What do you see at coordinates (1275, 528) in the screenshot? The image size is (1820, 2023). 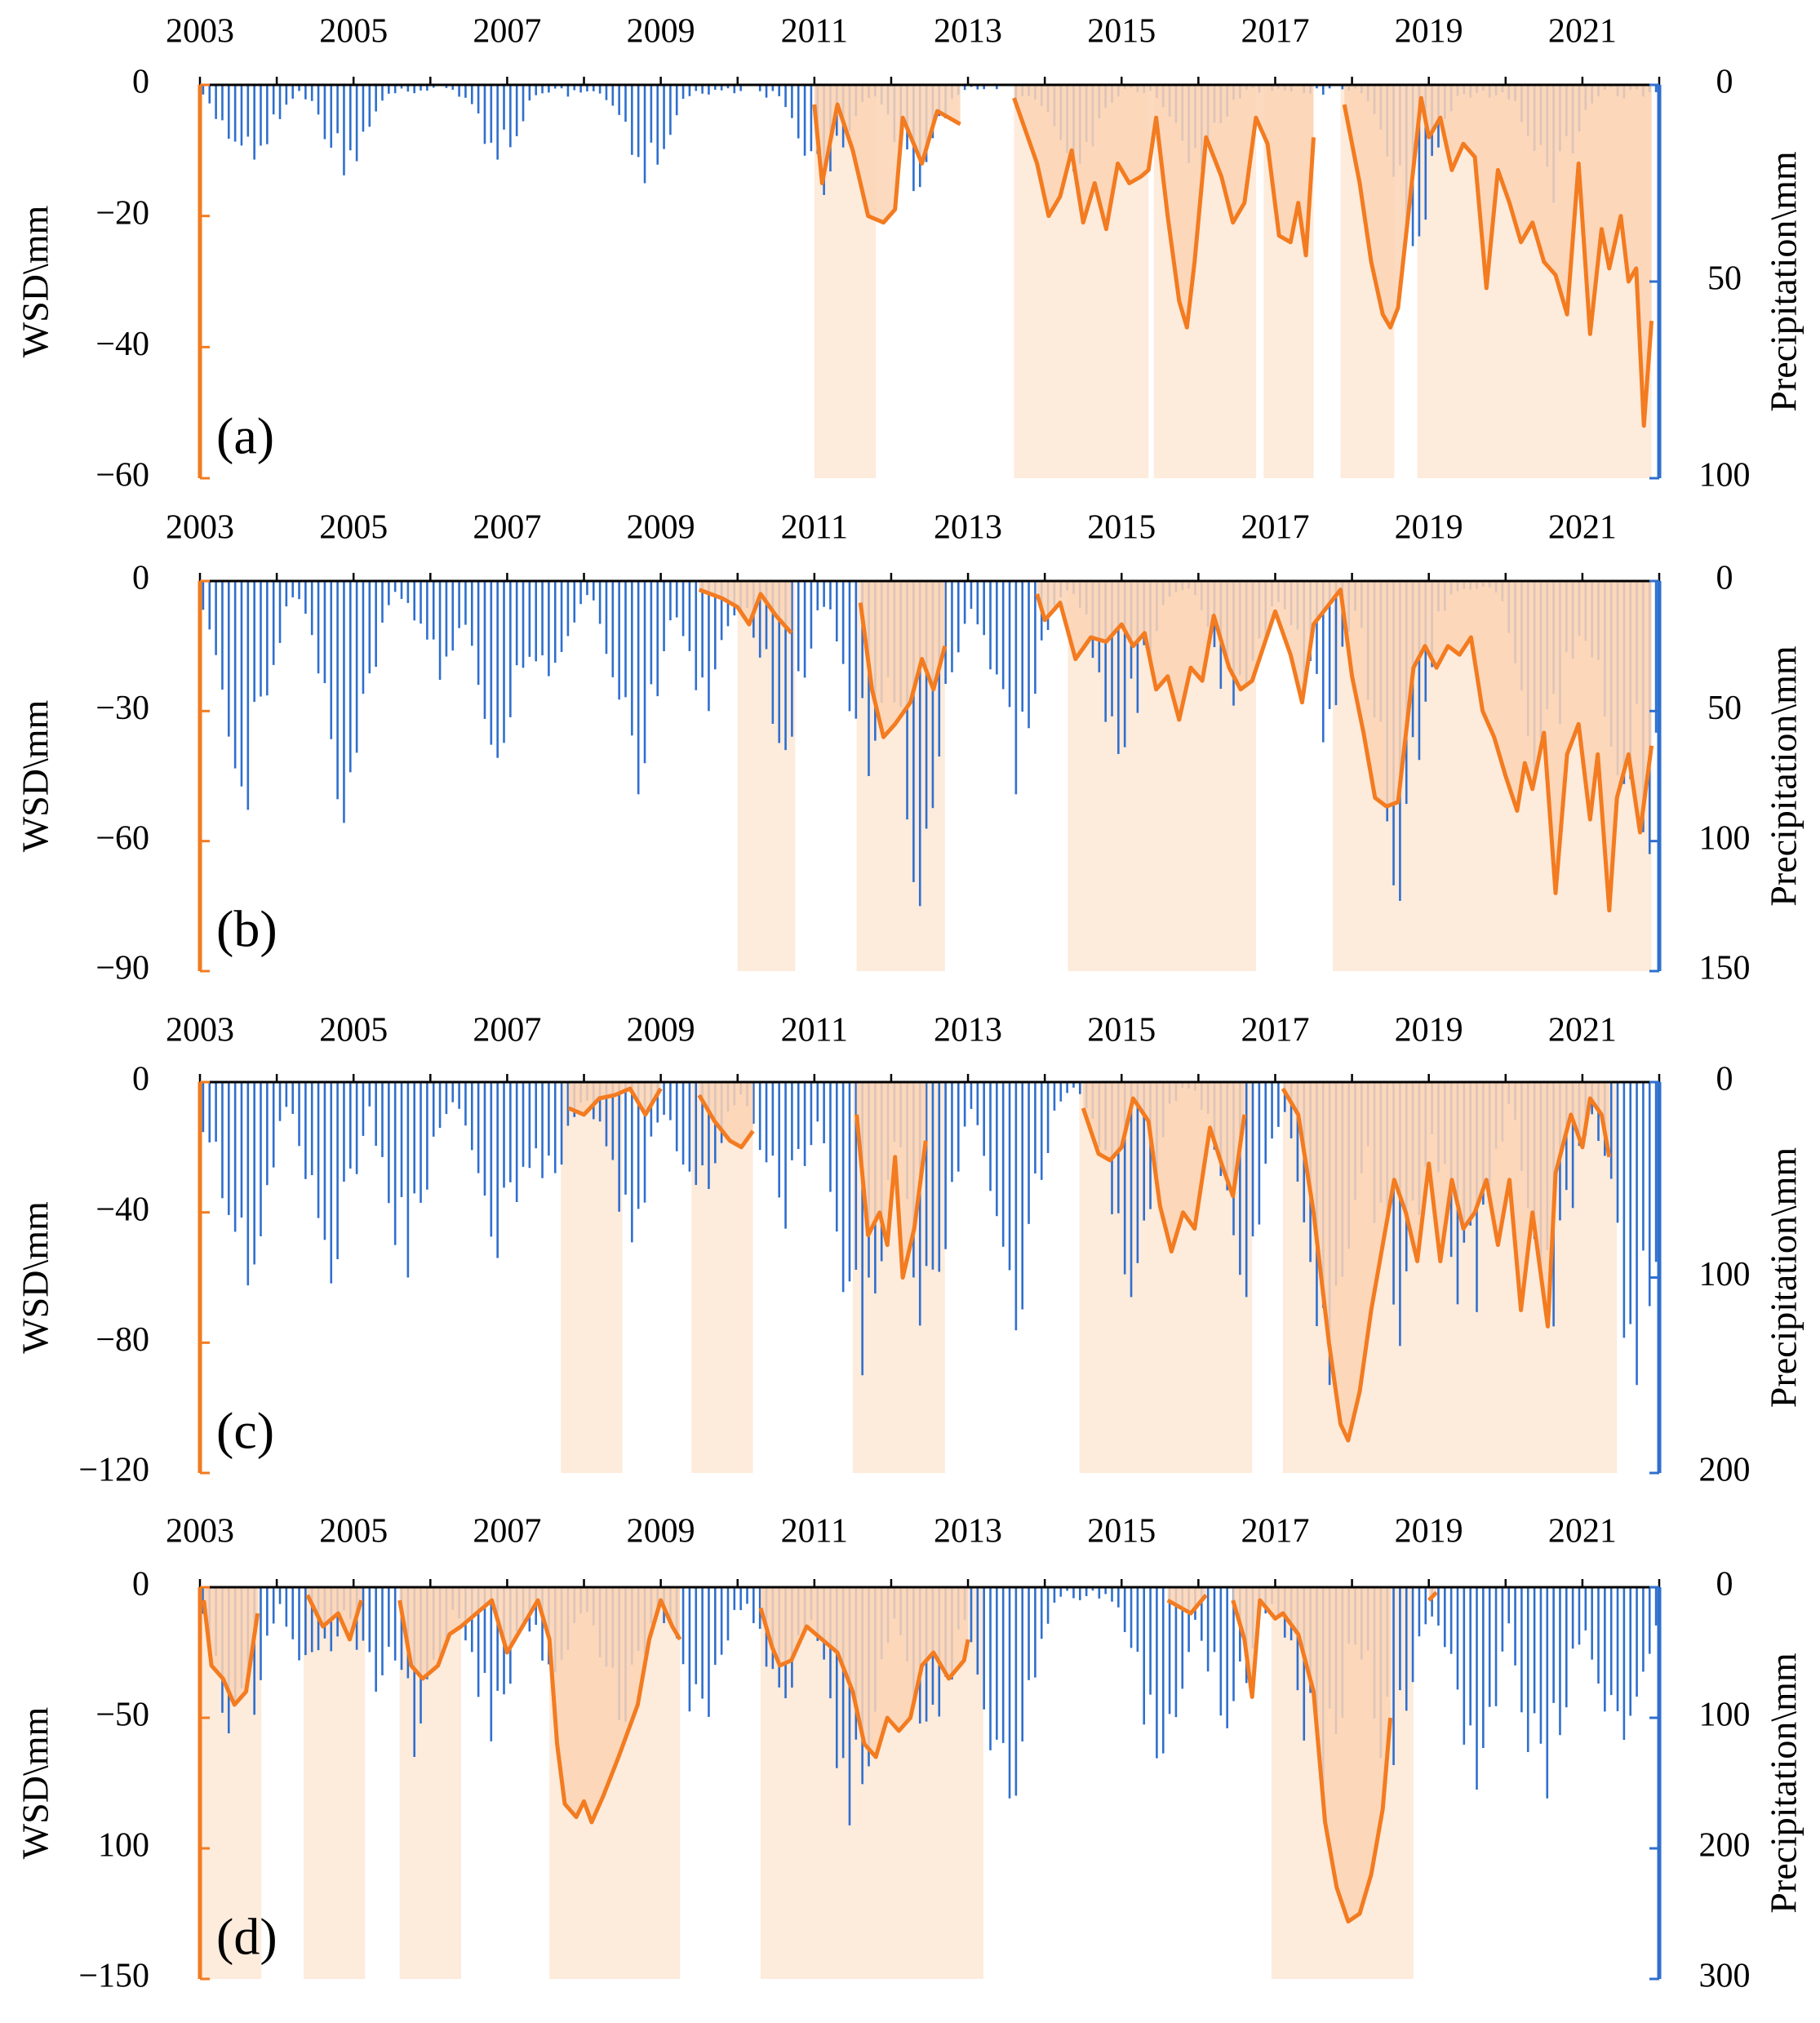 I see `x-tick-label: 2017` at bounding box center [1275, 528].